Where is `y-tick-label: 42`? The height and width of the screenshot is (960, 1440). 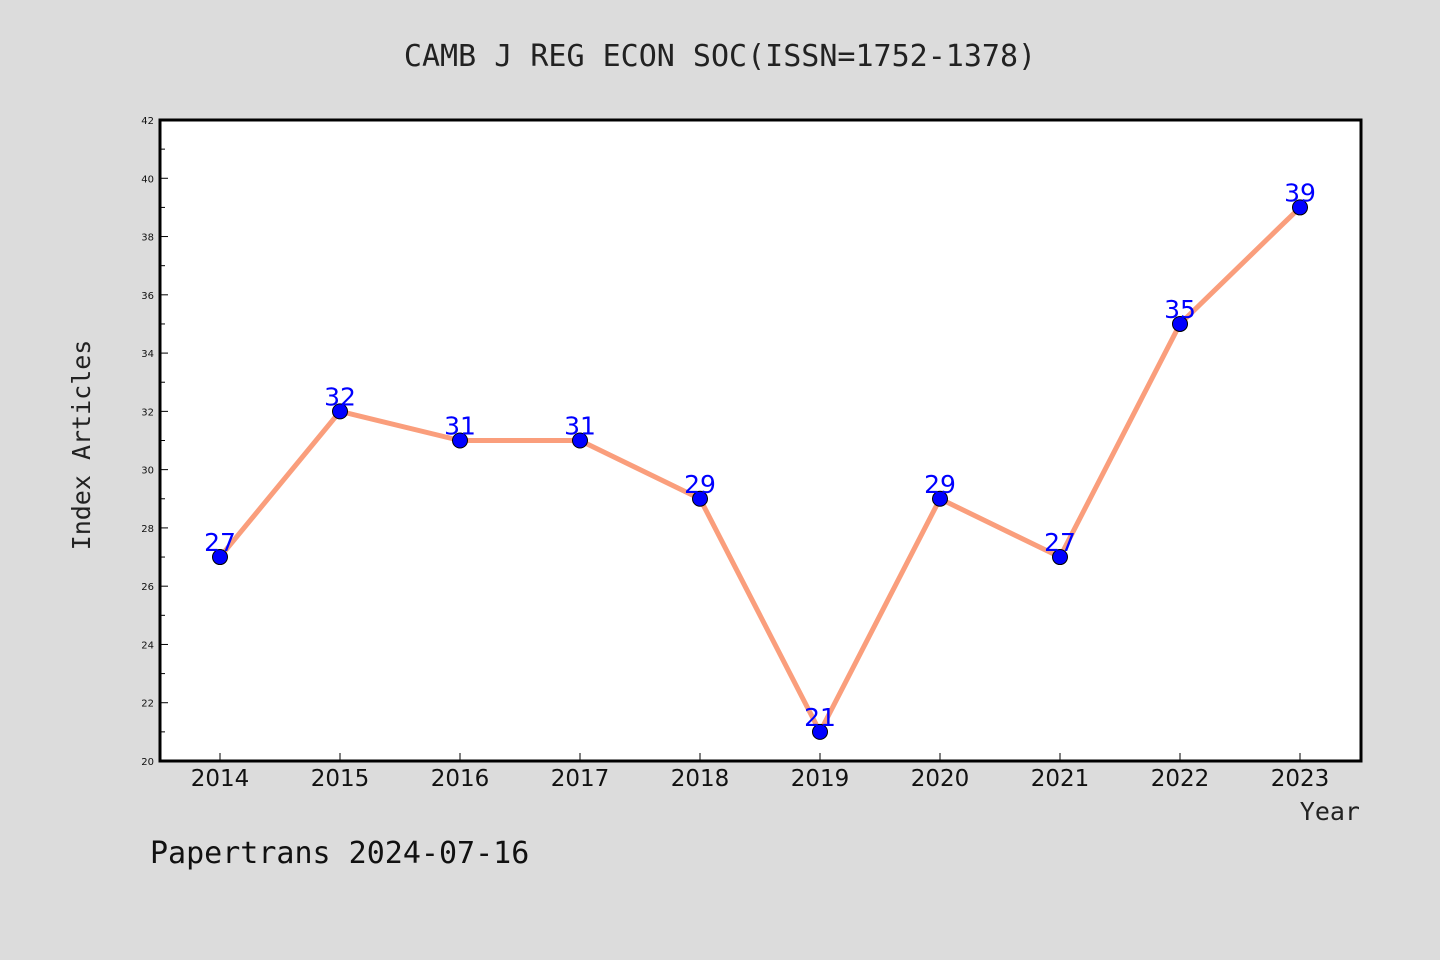
y-tick-label: 42 is located at coordinates (147, 121).